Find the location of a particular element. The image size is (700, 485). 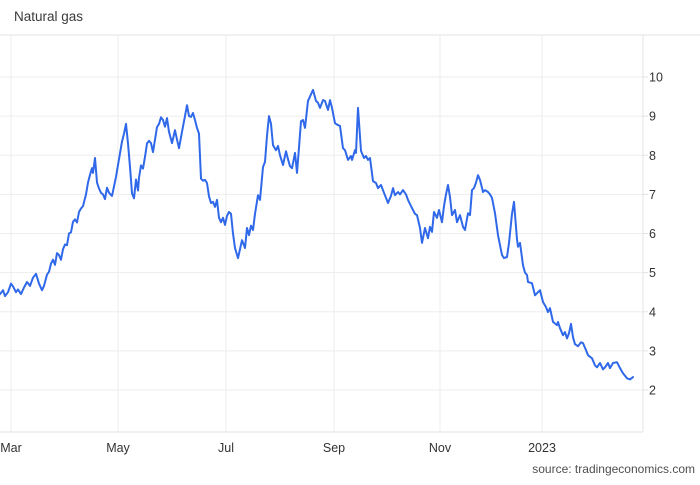

y-tick-label: 2 is located at coordinates (652, 391).